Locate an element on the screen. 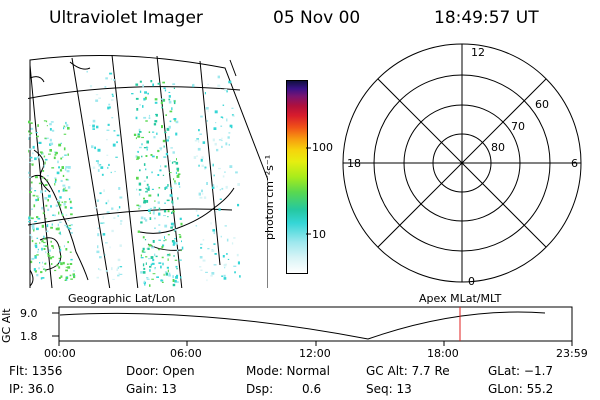  altitude-tick-low: 1.8 is located at coordinates (29, 336).